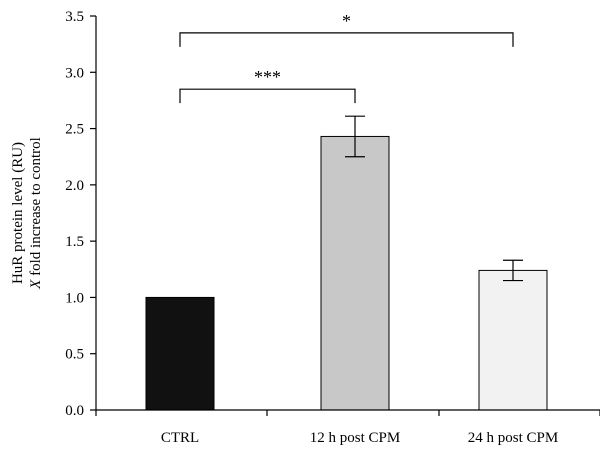  What do you see at coordinates (267, 77) in the screenshot?
I see `significance-label-0: ***` at bounding box center [267, 77].